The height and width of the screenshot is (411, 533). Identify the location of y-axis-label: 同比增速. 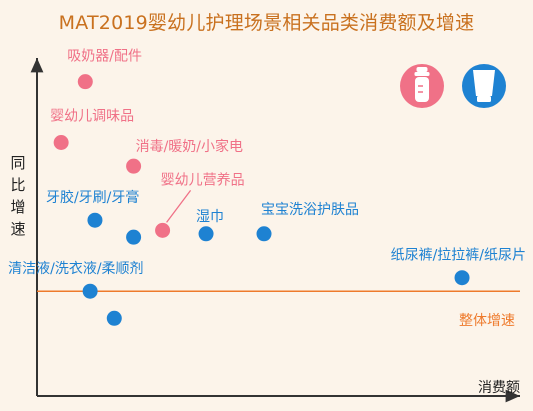
(17, 196).